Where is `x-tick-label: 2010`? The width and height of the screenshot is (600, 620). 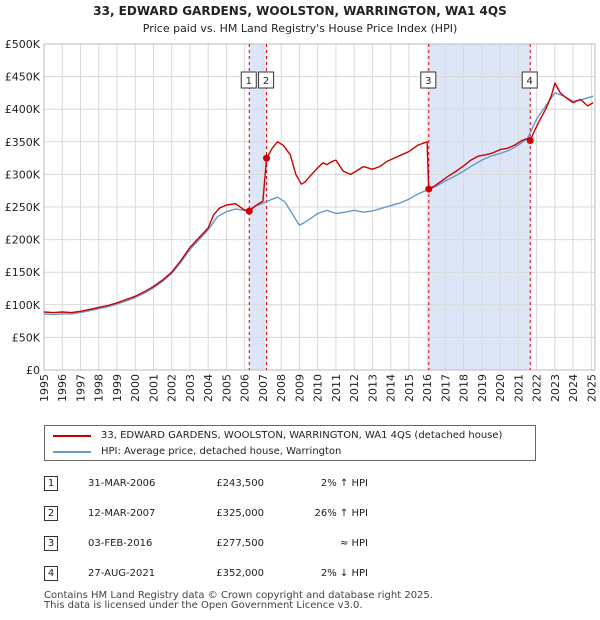
x-tick-label: 2010 is located at coordinates (318, 388).